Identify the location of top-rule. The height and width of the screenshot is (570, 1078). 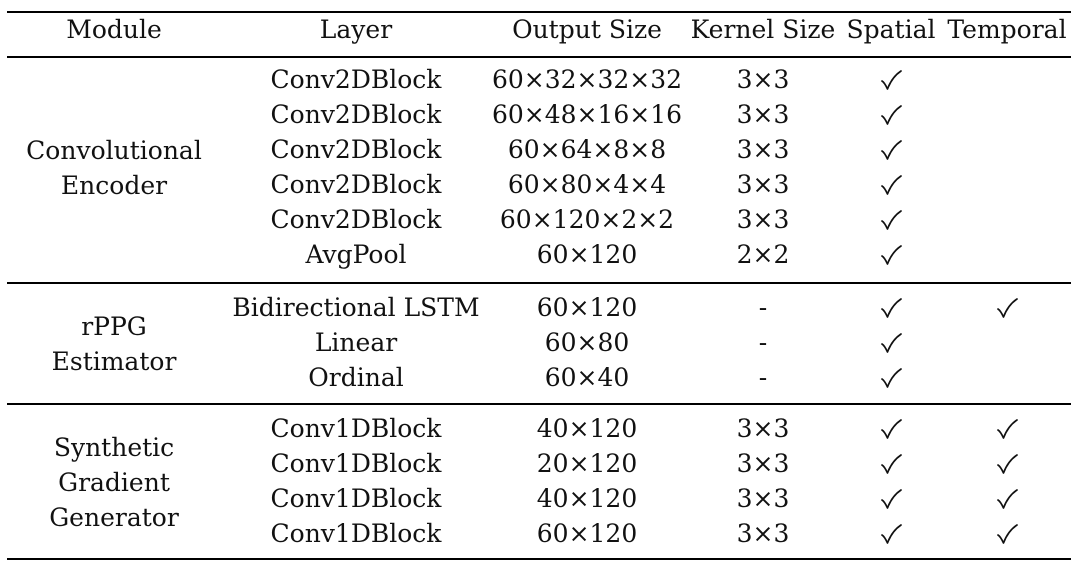
(539, 12).